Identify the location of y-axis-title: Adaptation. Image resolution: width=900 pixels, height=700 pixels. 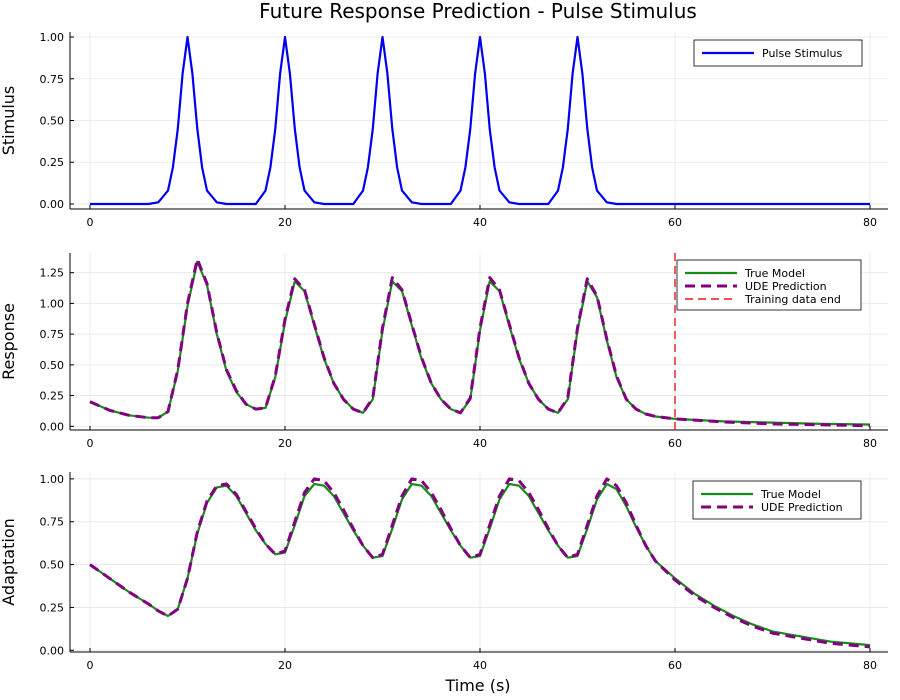
(9, 562).